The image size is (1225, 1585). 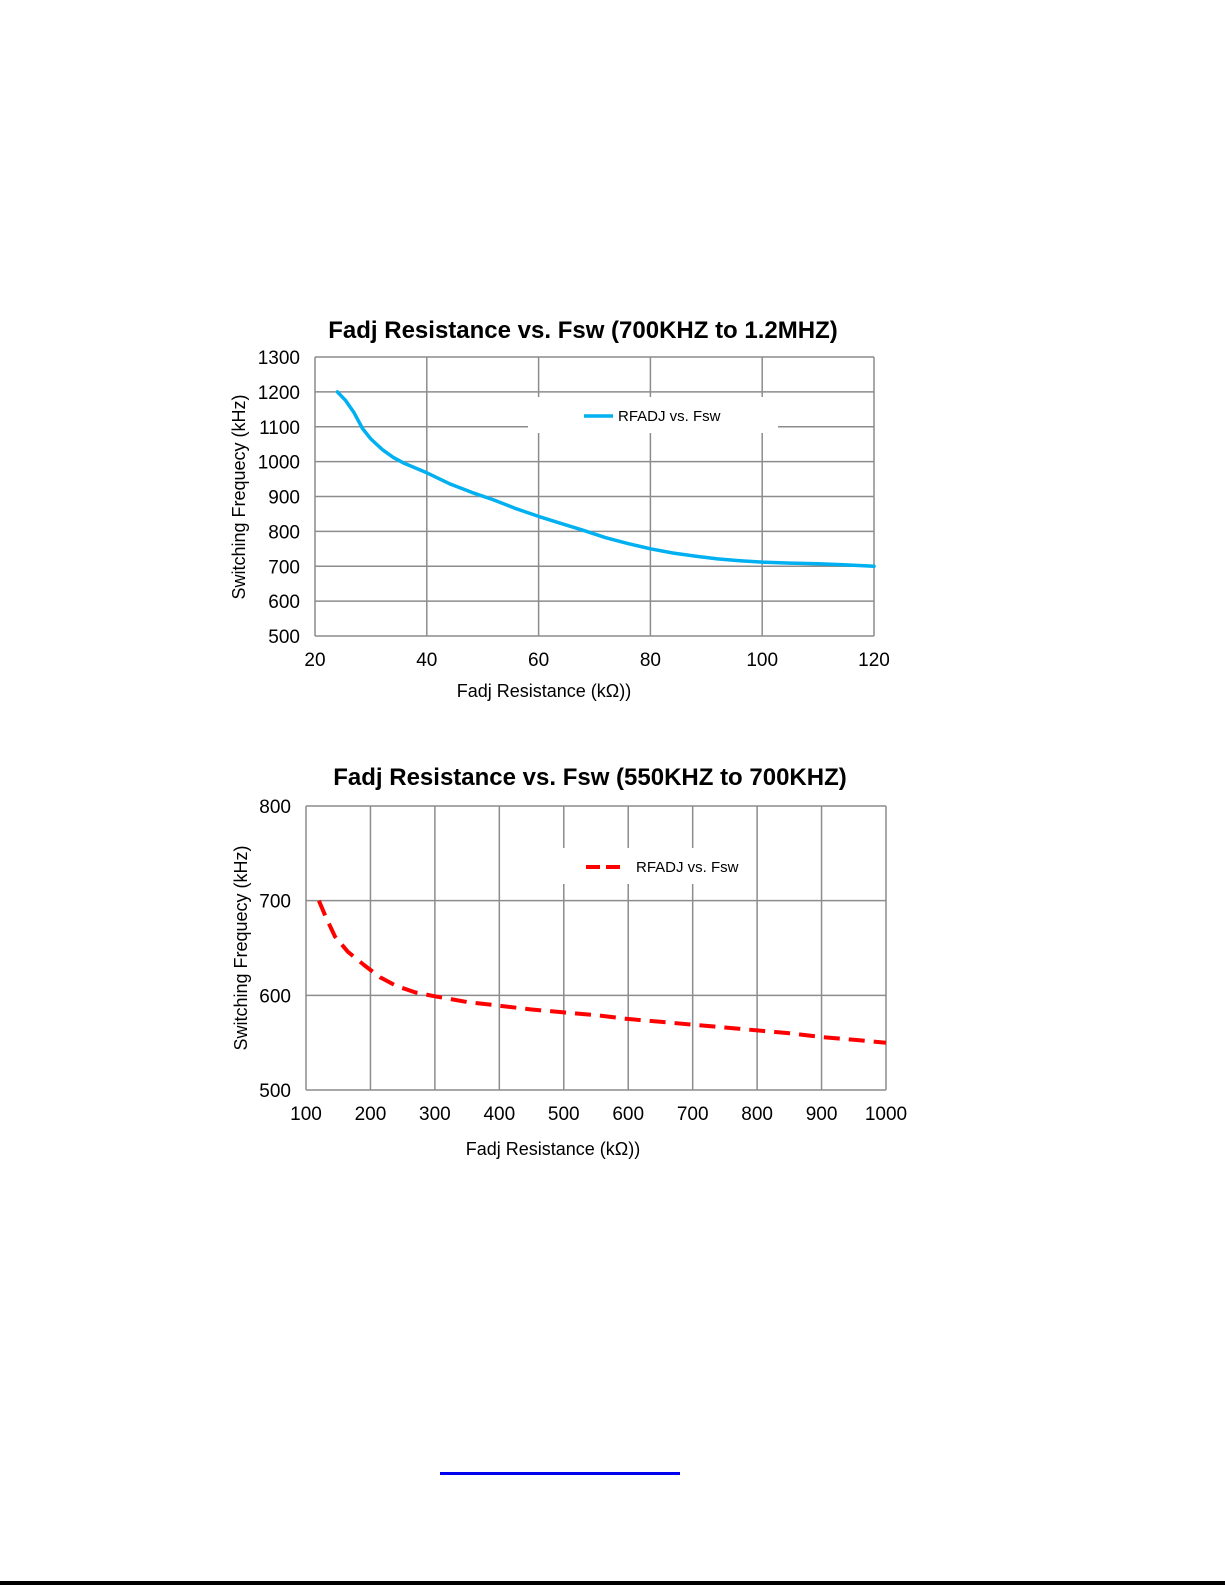 What do you see at coordinates (435, 1114) in the screenshot?
I see `chart-2-x-tick-label: 300` at bounding box center [435, 1114].